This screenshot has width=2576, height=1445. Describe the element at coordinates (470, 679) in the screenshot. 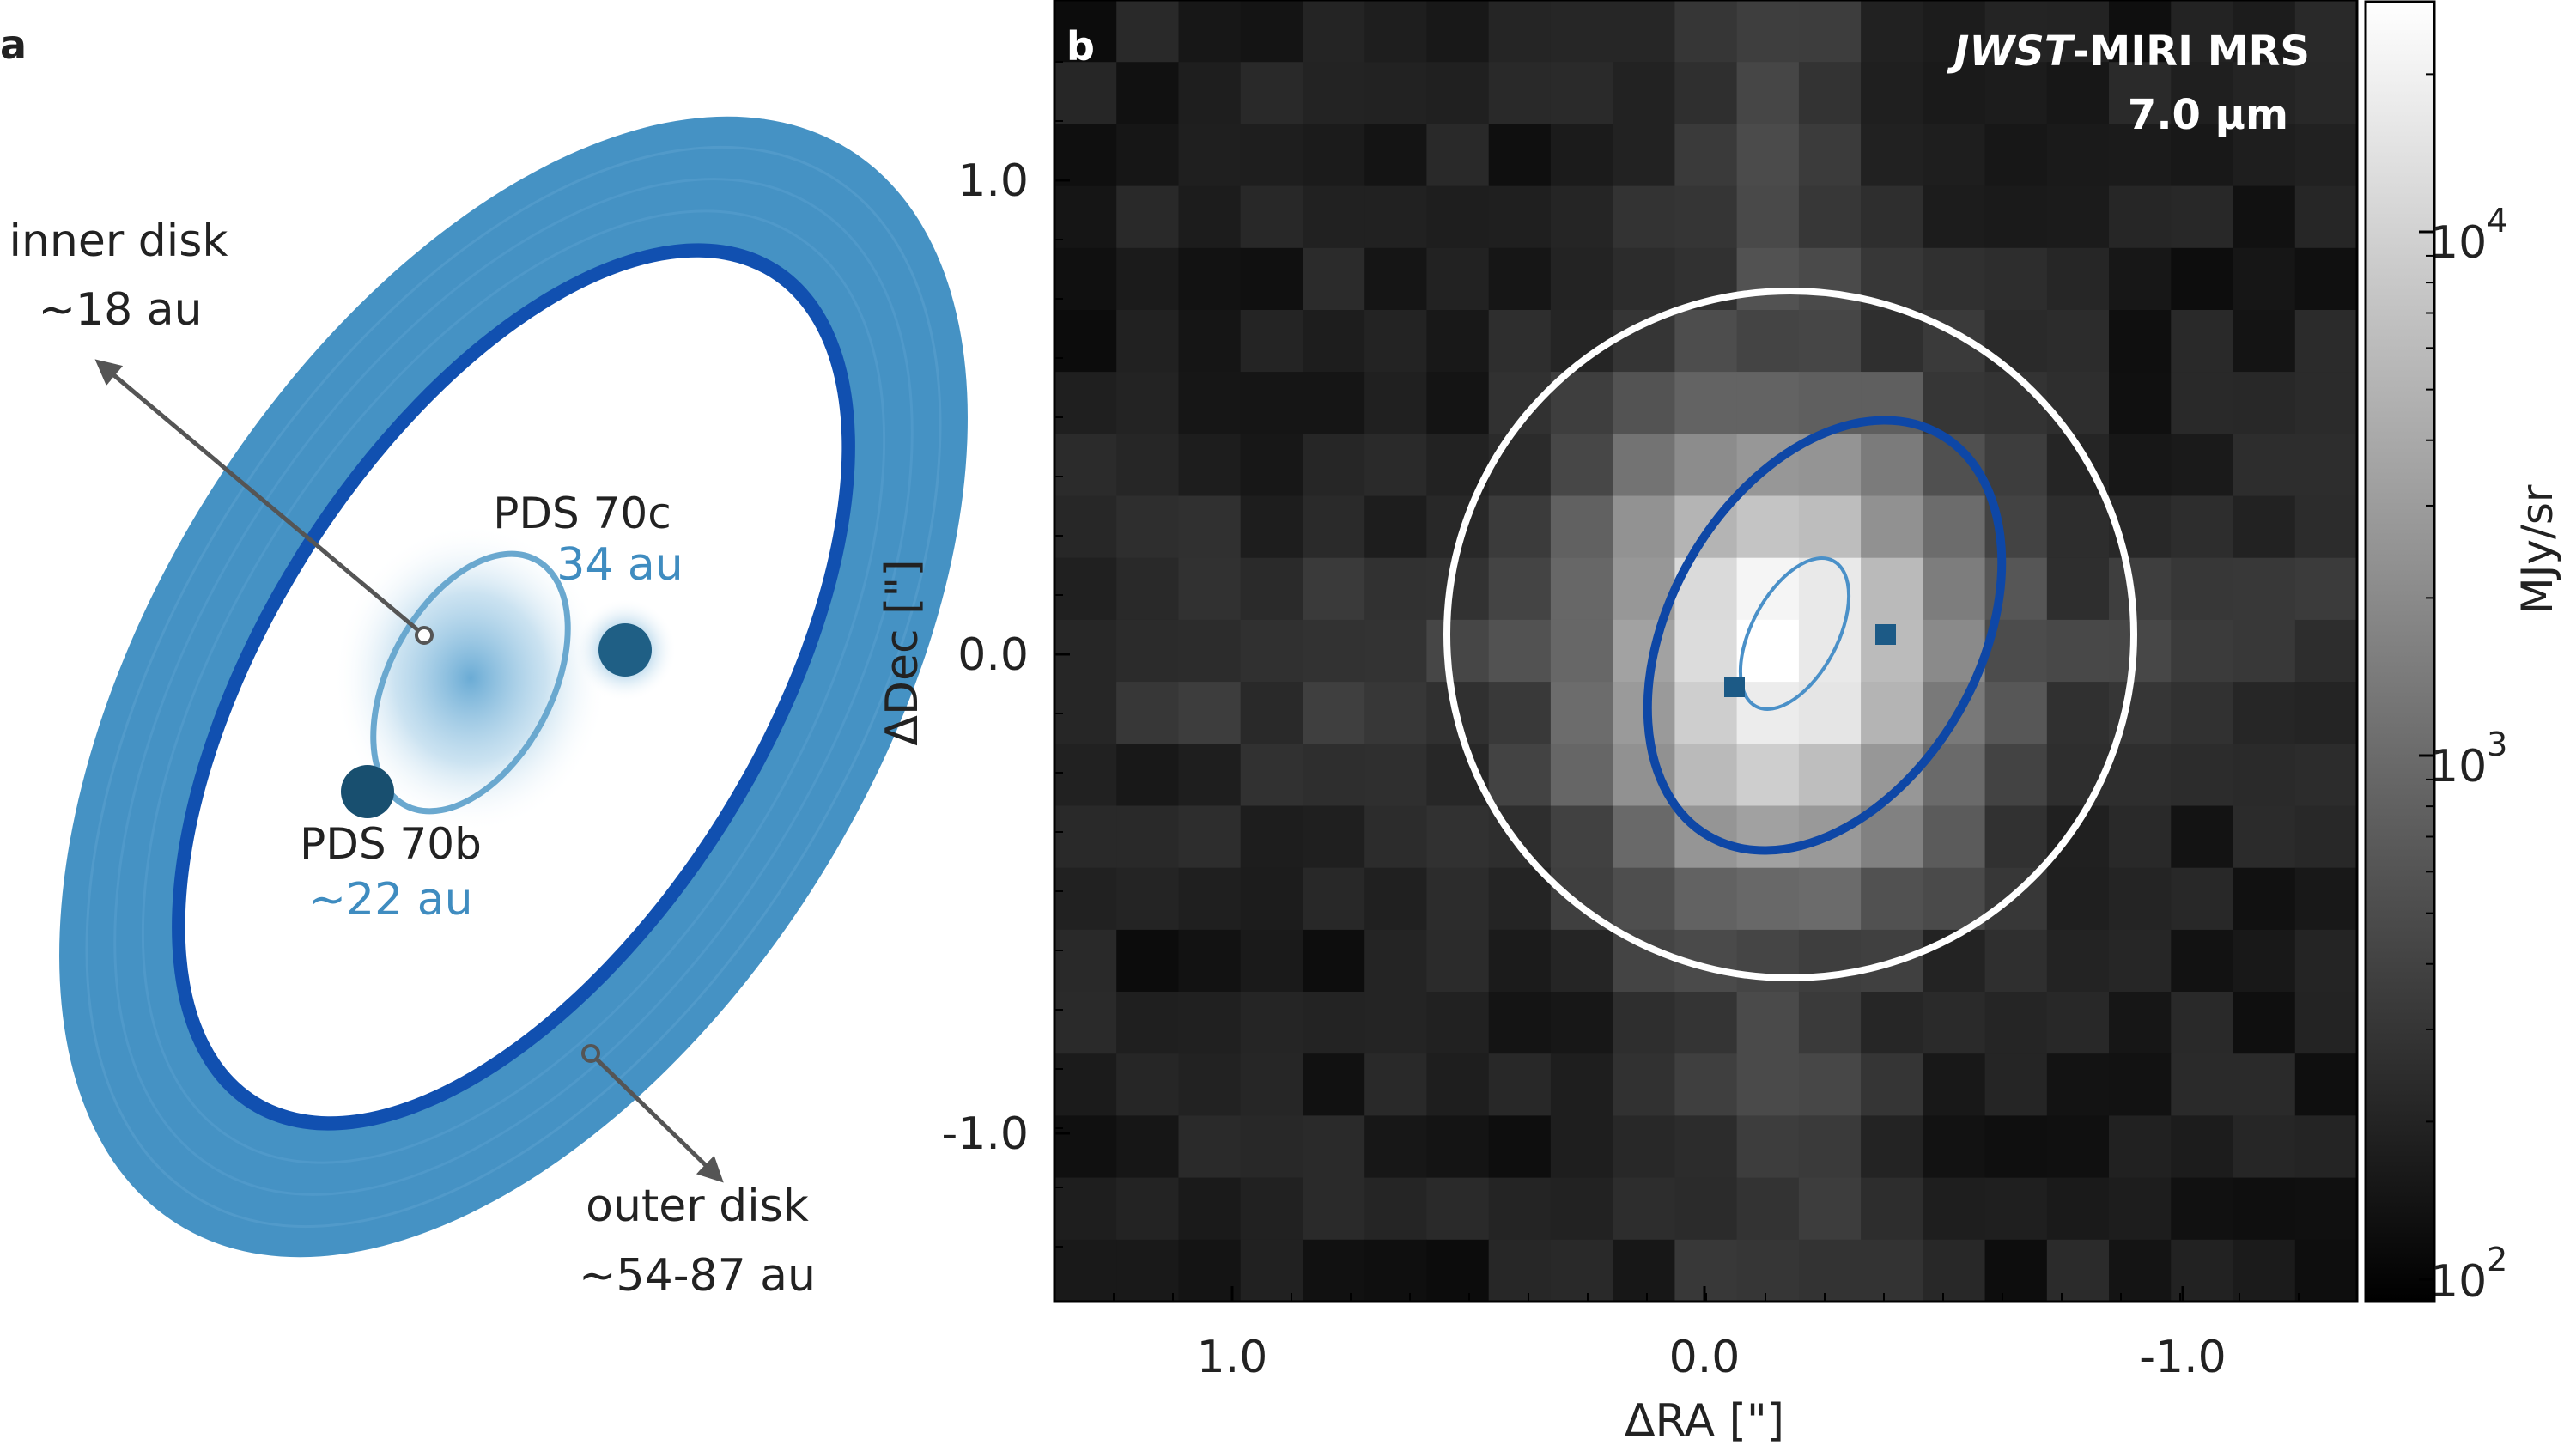

I see `inner-disk` at that location.